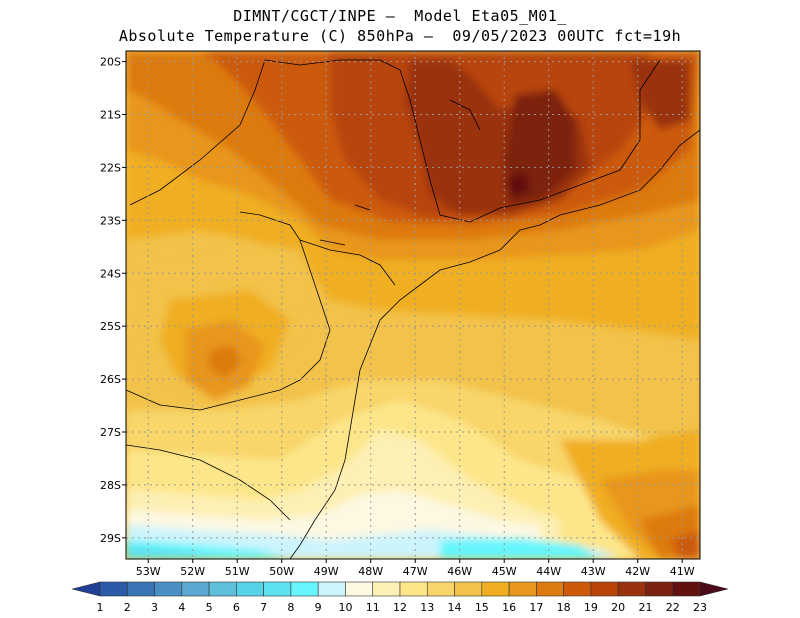 This screenshot has height=618, width=800. Describe the element at coordinates (110, 115) in the screenshot. I see `lat-tick-label: 21S` at that location.